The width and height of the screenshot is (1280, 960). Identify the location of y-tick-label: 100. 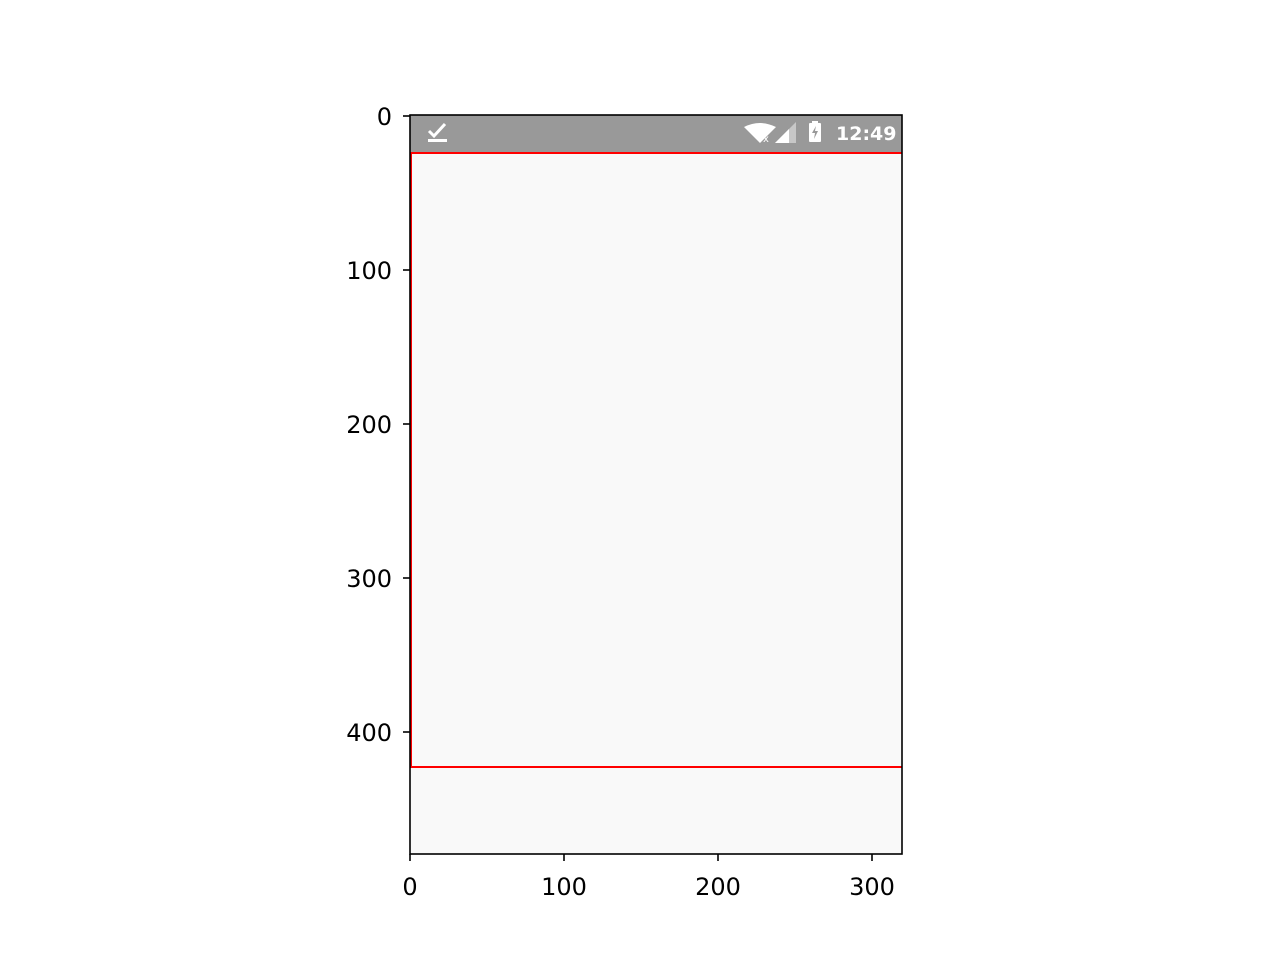
(369, 271).